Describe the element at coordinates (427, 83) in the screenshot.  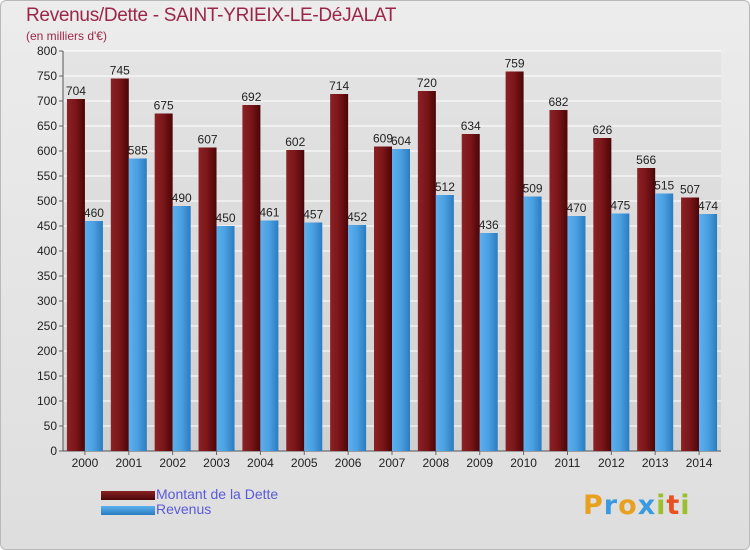
I see `data-label-dette: 720` at that location.